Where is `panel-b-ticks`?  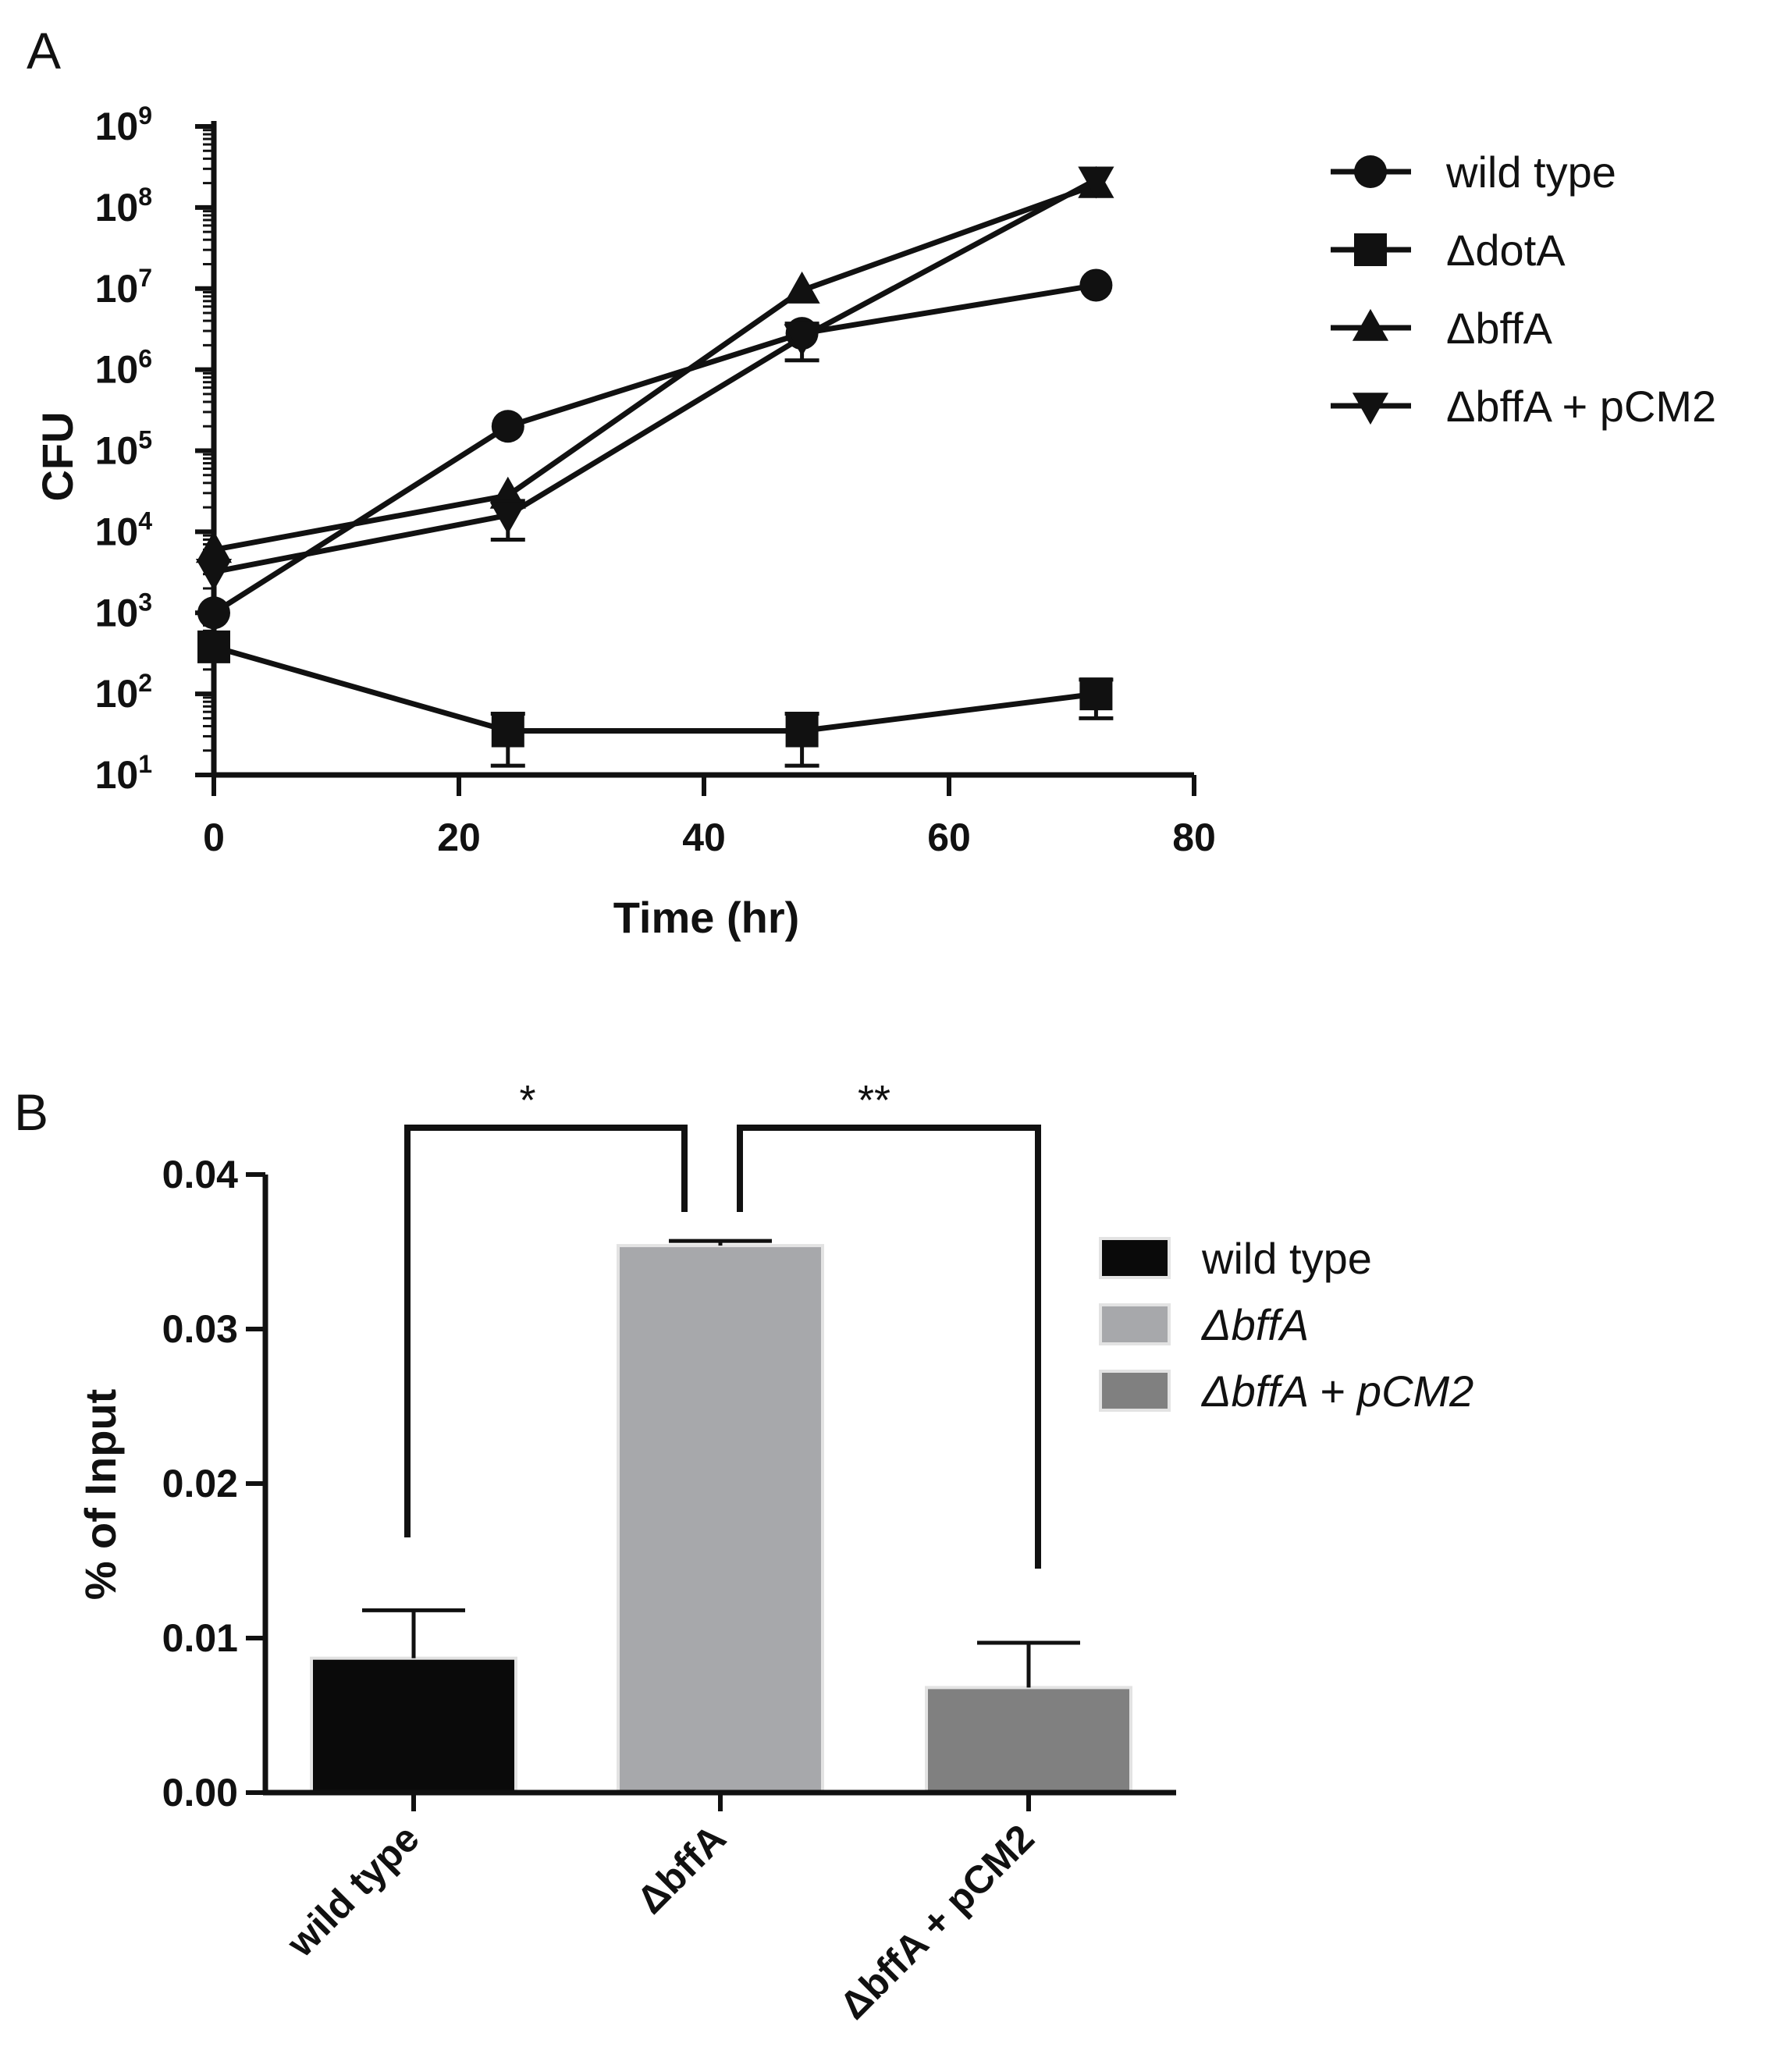 panel-b-ticks is located at coordinates (638, 1491).